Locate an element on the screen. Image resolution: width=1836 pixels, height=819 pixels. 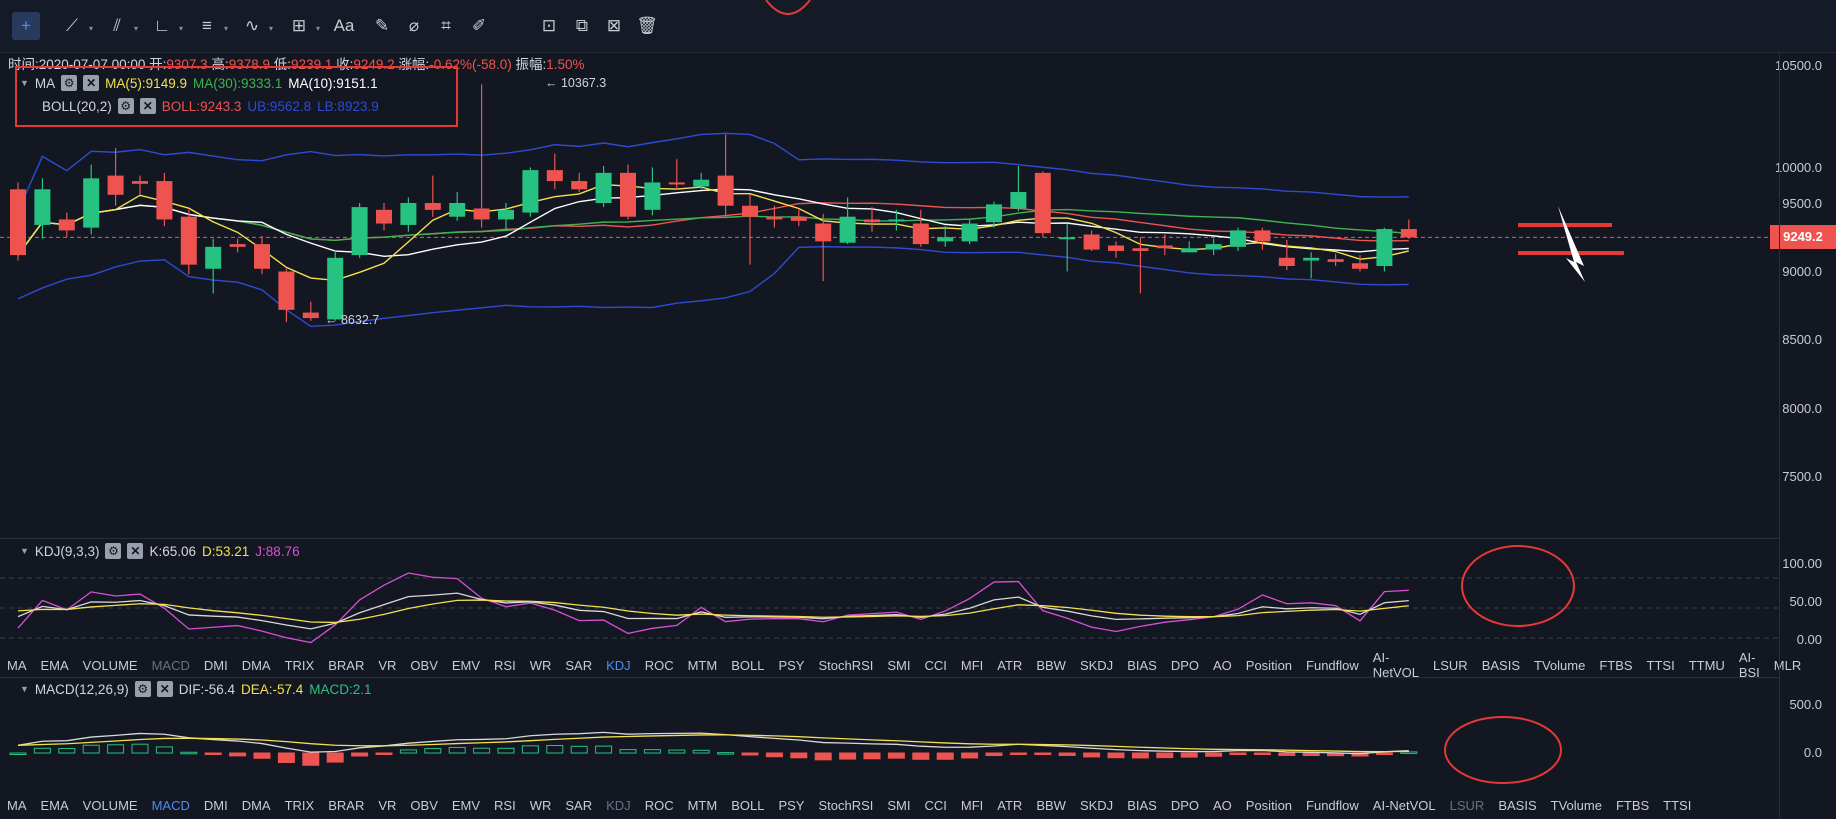
macd-toggle-icon: ▼ is located at coordinates (24, 689).